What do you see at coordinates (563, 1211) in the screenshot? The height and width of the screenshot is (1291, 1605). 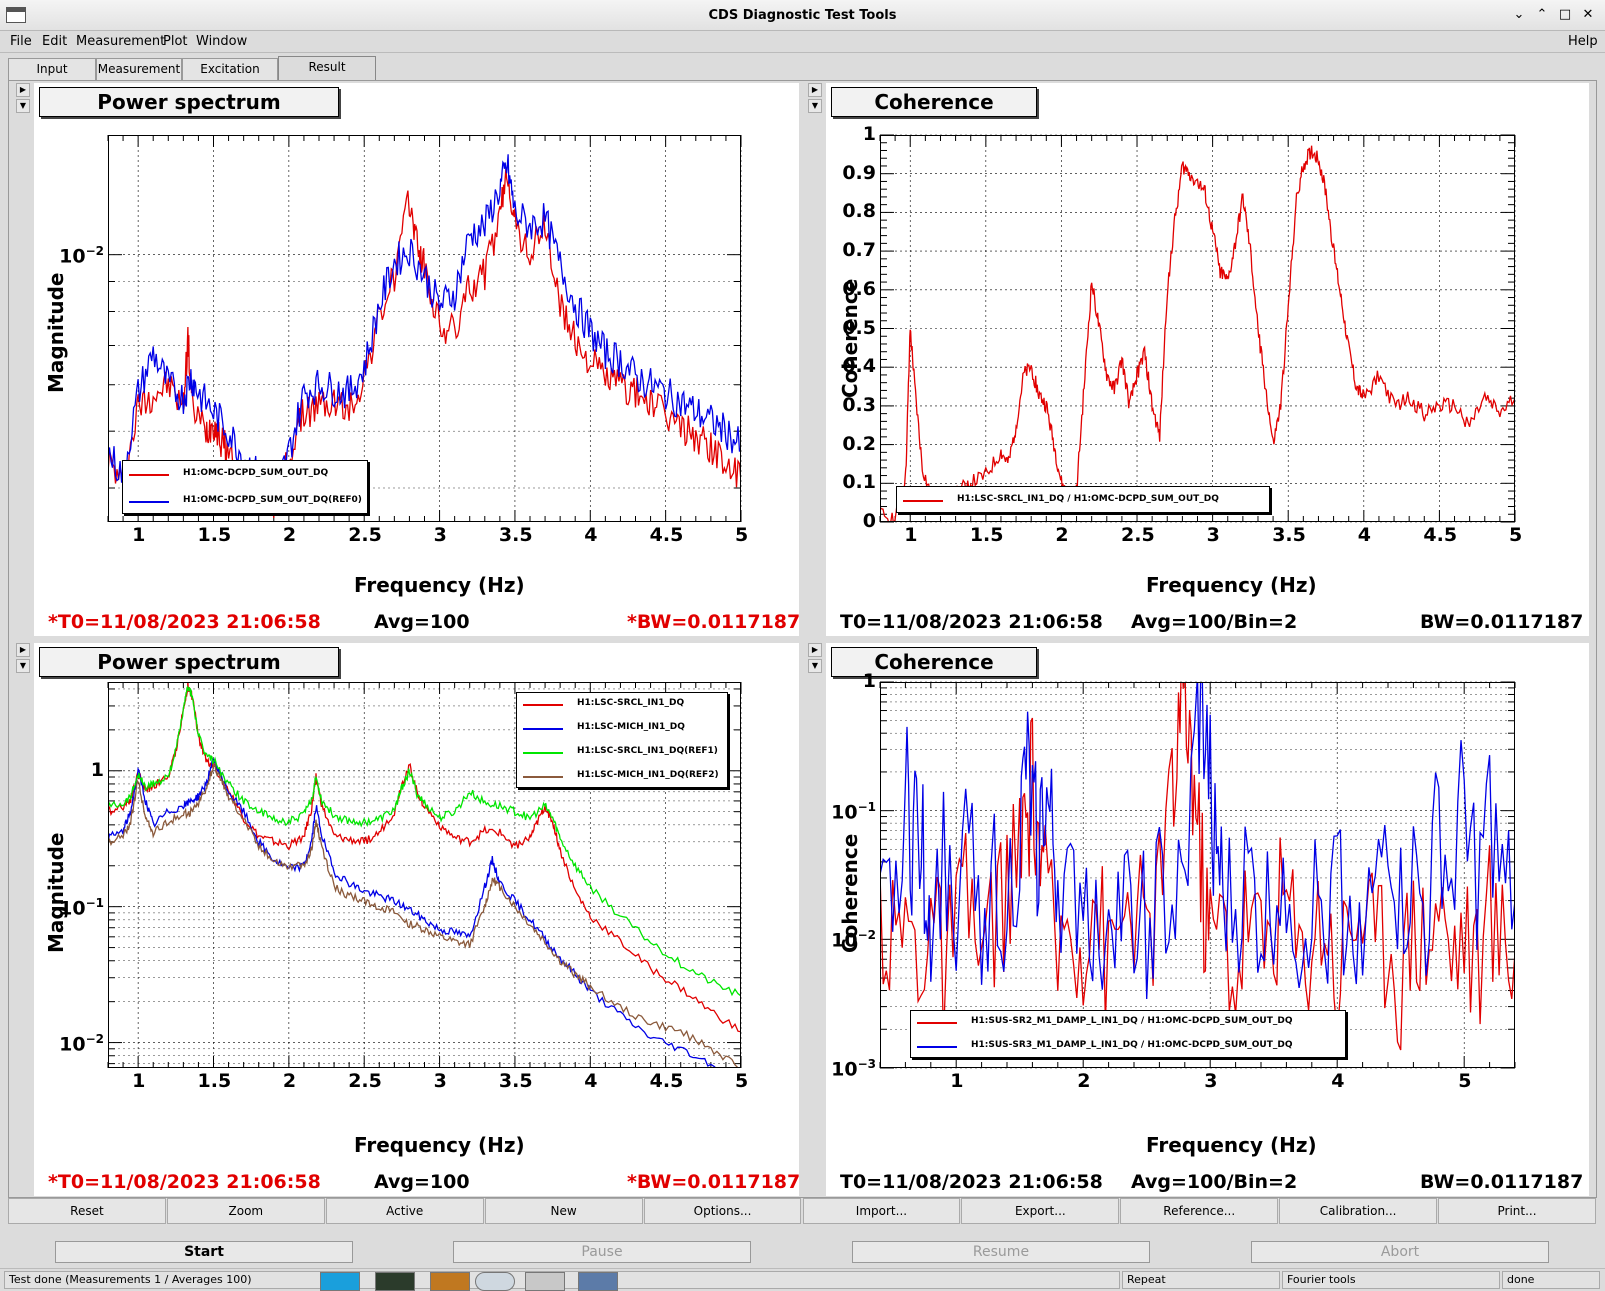 I see `toolbar-new-button: New` at bounding box center [563, 1211].